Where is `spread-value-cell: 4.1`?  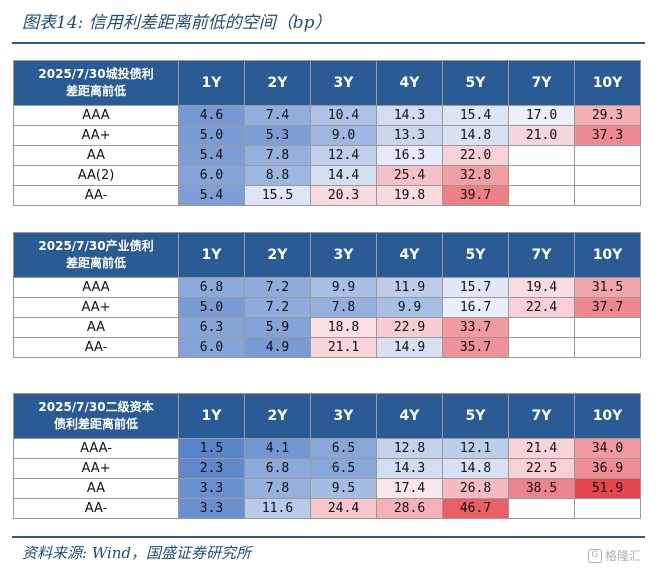 spread-value-cell: 4.1 is located at coordinates (277, 448).